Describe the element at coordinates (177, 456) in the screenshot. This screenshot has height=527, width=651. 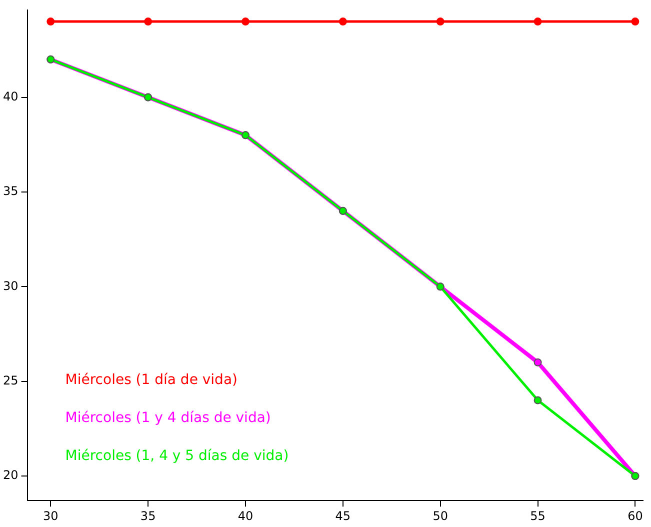
I see `text: Miércoles (1, 4 y 5 días de vida)` at that location.